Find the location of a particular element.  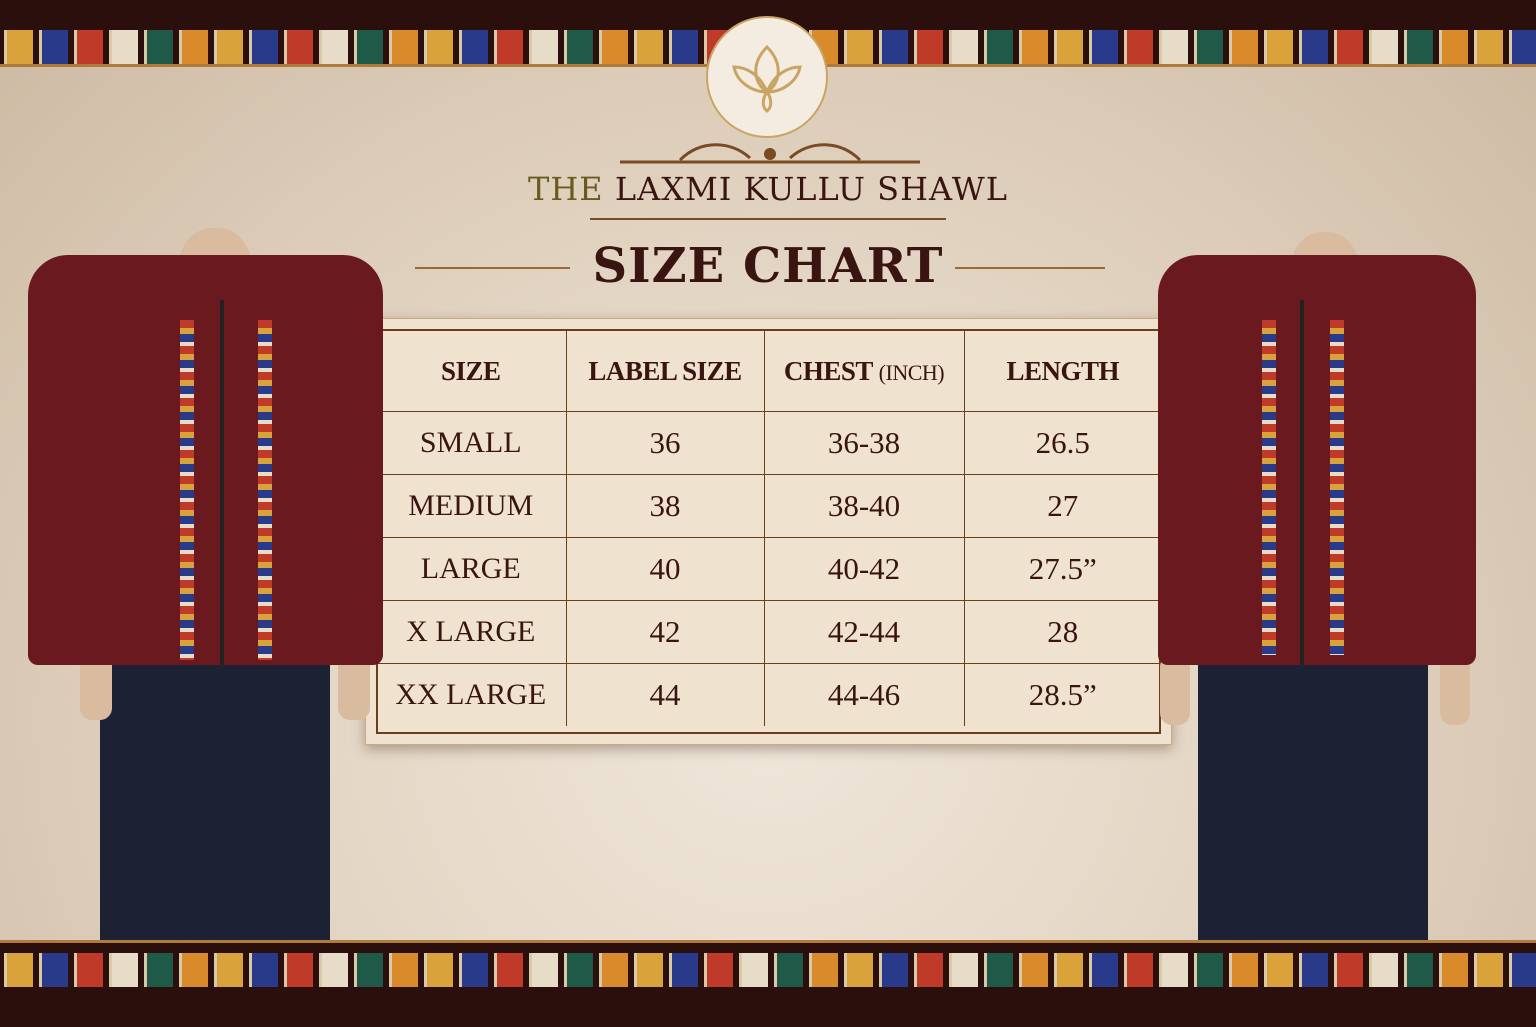

page-title: SIZE CHART is located at coordinates (768, 266).